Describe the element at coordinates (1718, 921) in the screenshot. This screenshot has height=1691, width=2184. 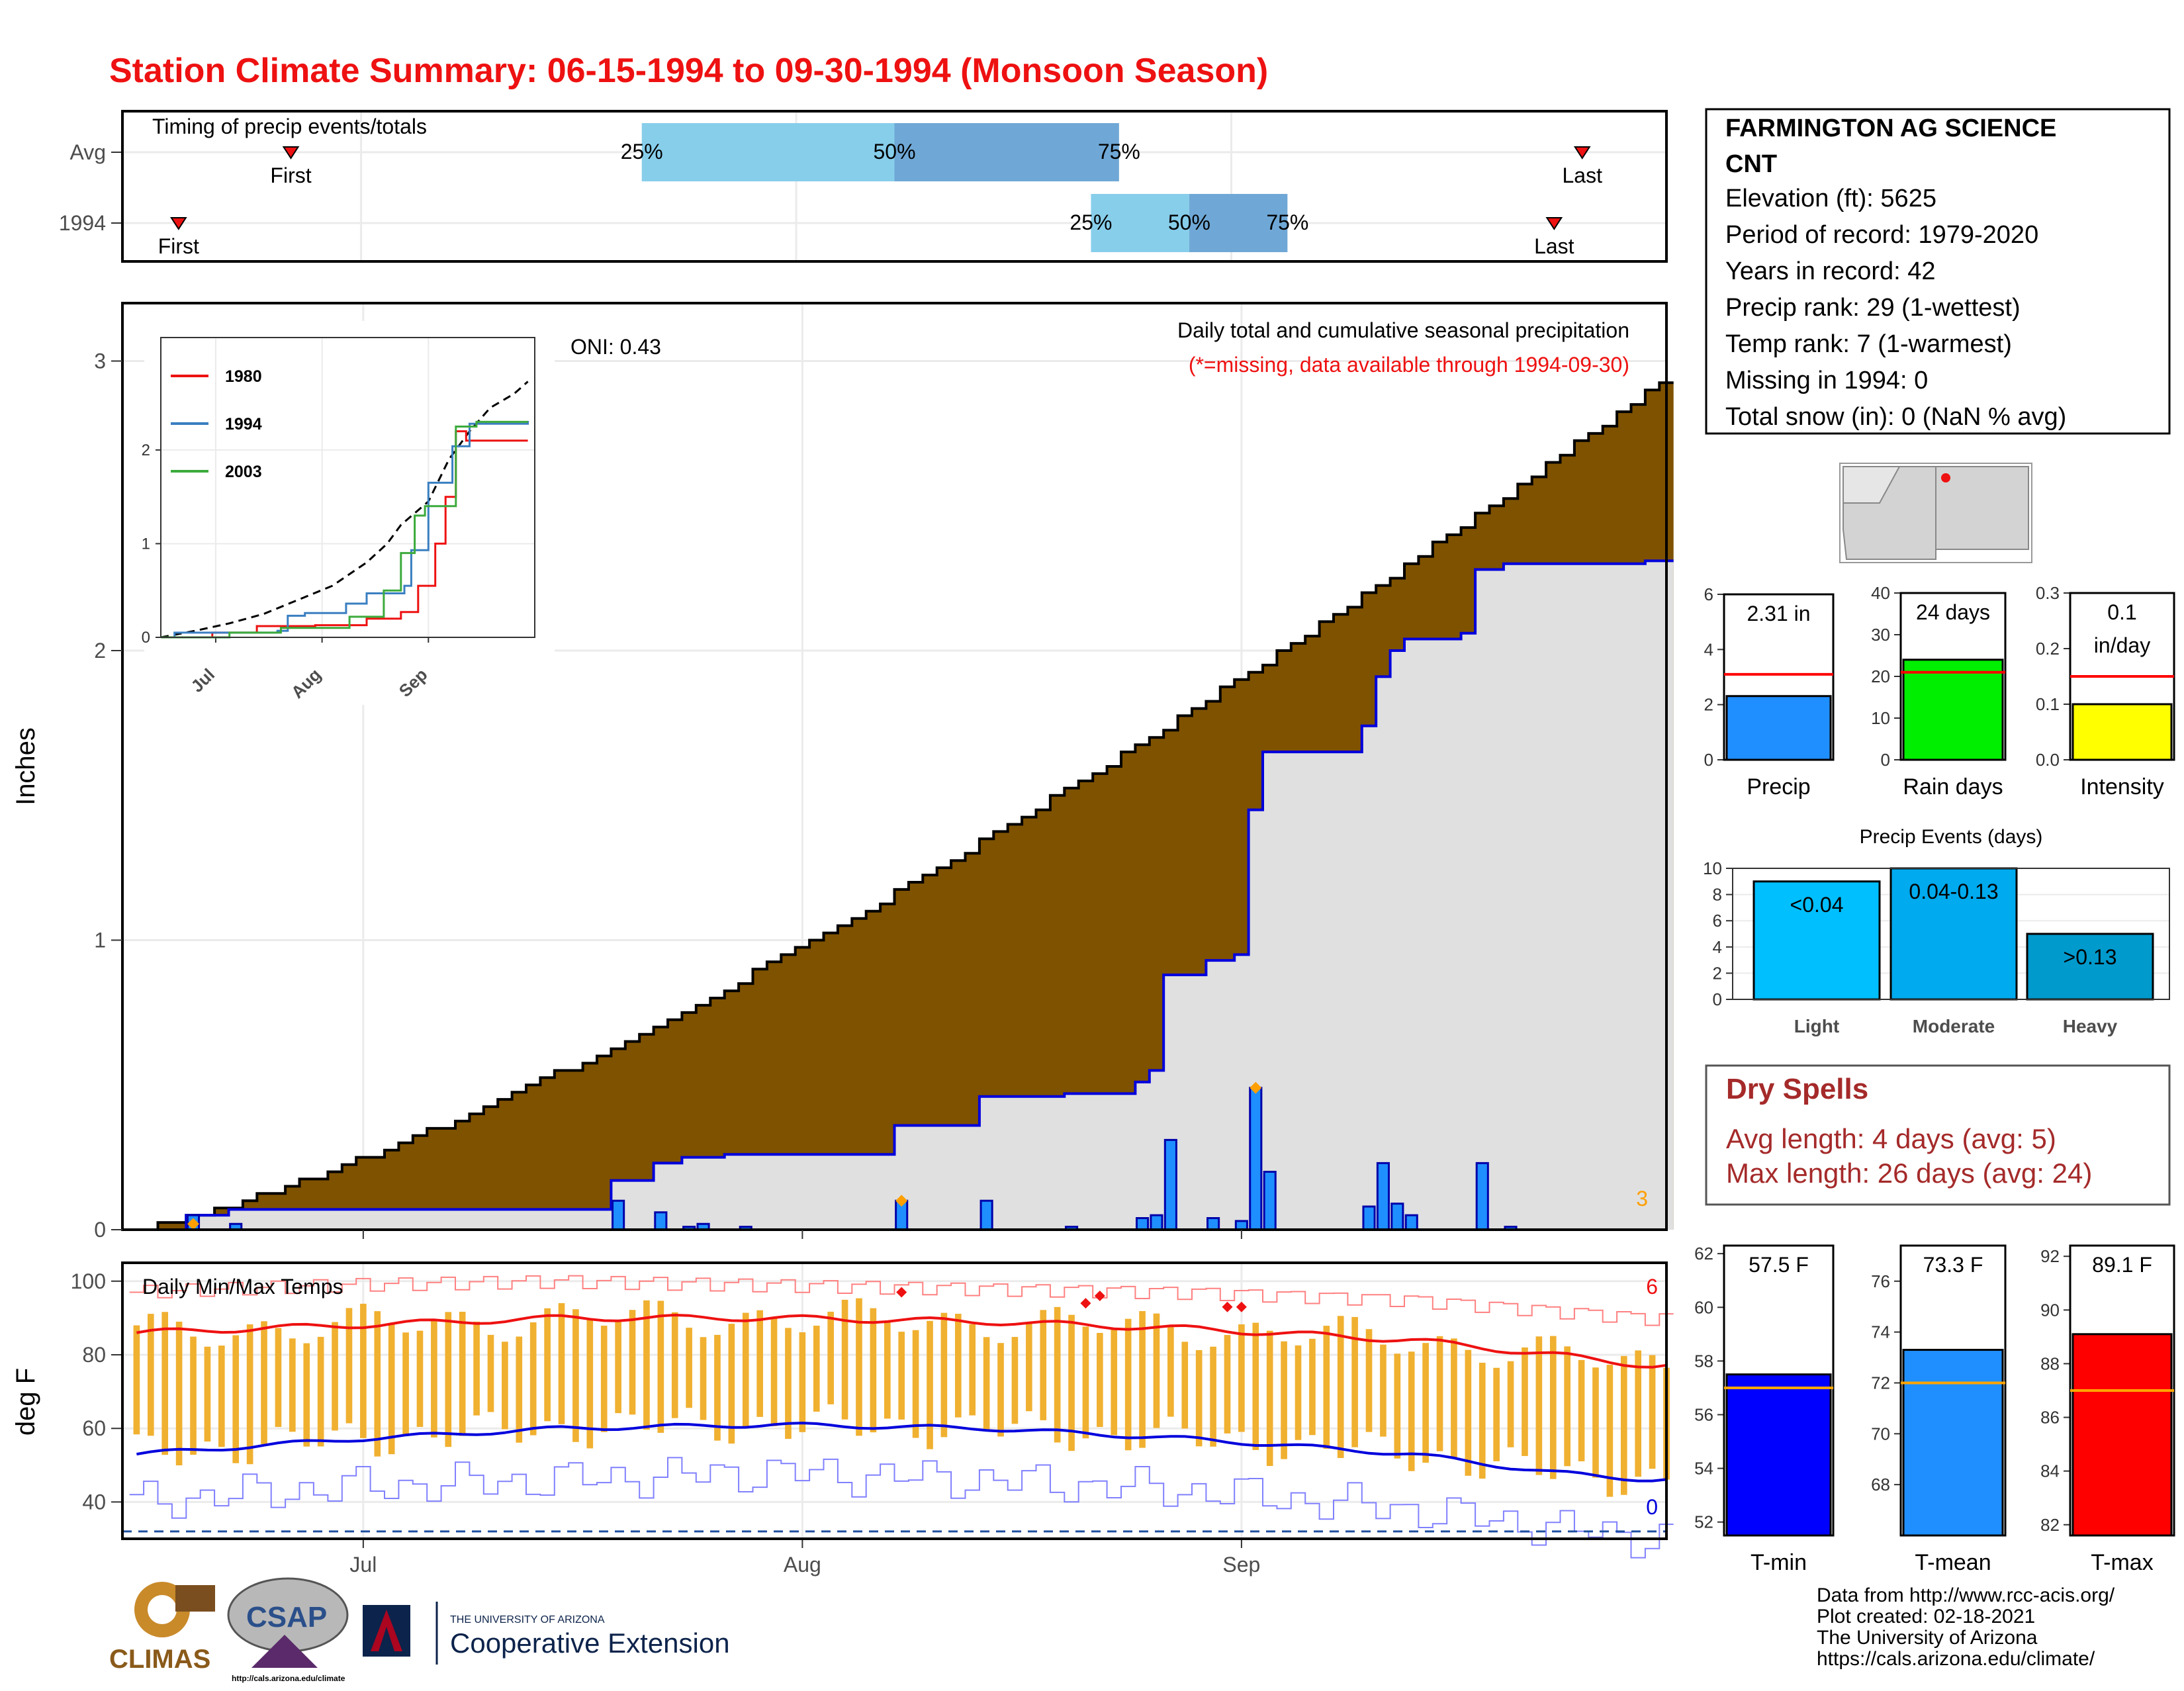
I see `events-y-tick-label-3: 6` at that location.